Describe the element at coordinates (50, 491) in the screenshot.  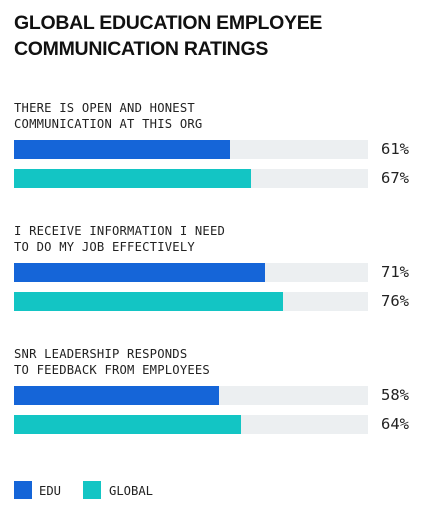
I see `legend-label-edu: EDU` at that location.